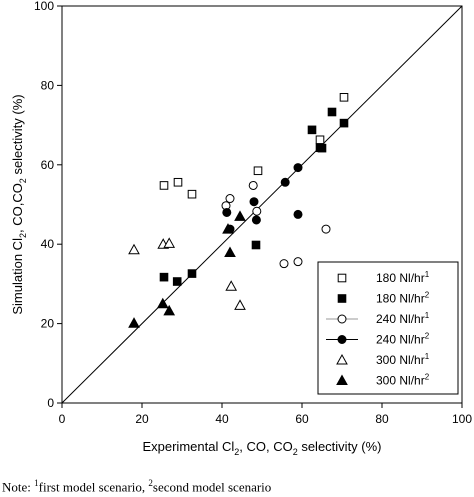 This screenshot has height=497, width=474. I want to click on x-tick-label: 20, so click(142, 419).